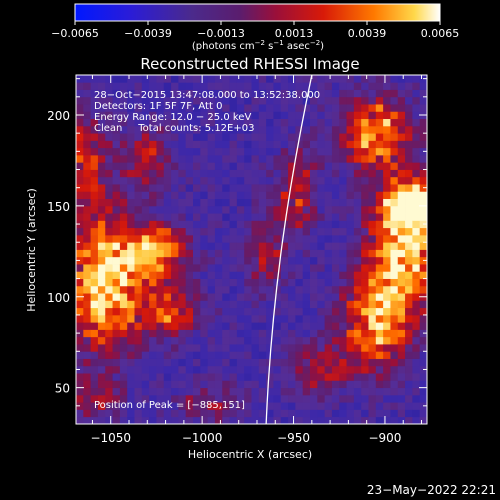 The width and height of the screenshot is (500, 500). What do you see at coordinates (221, 33) in the screenshot?
I see `colorbar-tick-label: −0.0013` at bounding box center [221, 33].